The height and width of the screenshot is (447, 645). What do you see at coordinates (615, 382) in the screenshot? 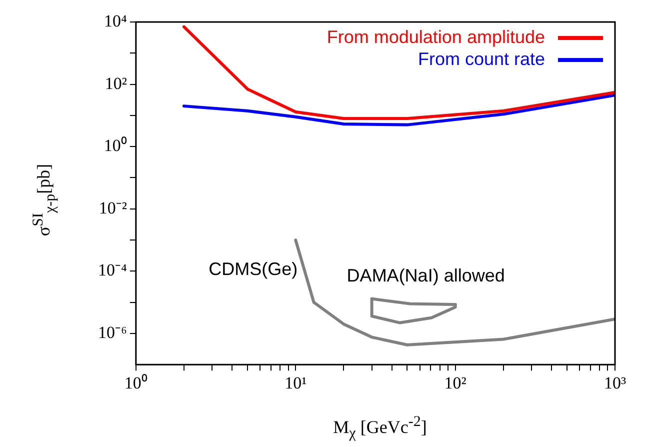
I see `x-tick-label: 10³` at bounding box center [615, 382].